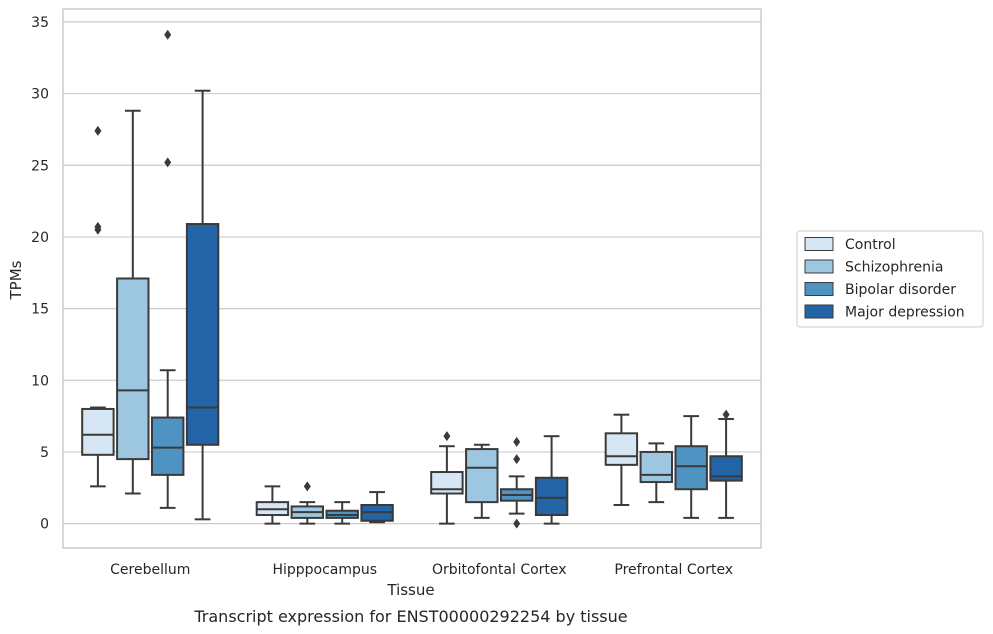 The image size is (993, 634). I want to click on y-tick-label-15: 15, so click(40, 310).